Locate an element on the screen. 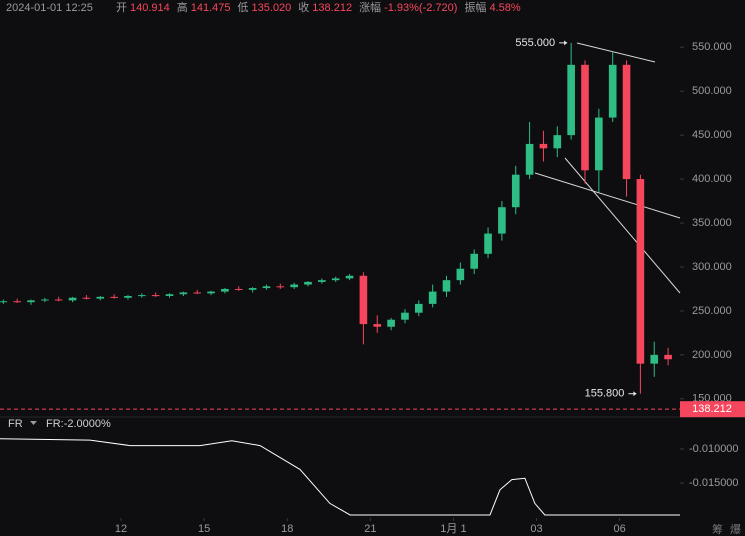 This screenshot has height=536, width=745. x-tick-label: 03 is located at coordinates (536, 529).